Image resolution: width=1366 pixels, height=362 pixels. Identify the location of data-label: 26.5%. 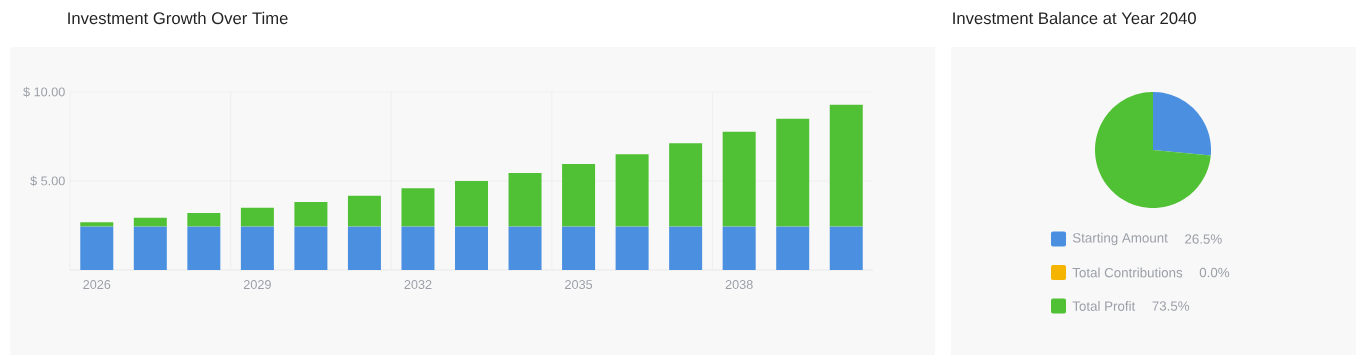
(1203, 239).